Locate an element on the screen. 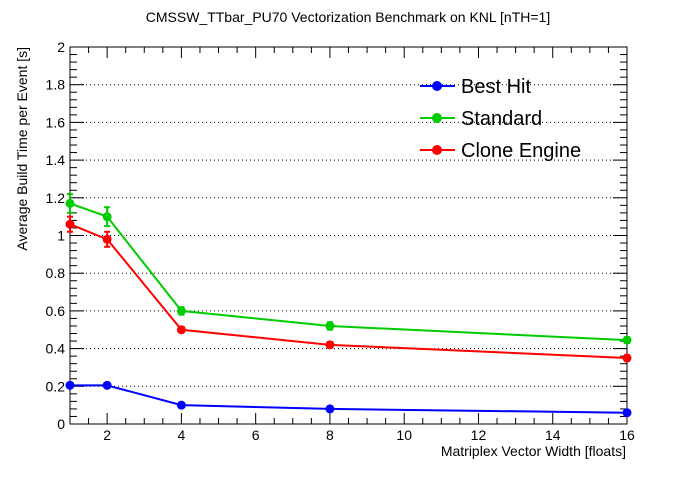 The height and width of the screenshot is (477, 696). legend: Best Hit Standard Clone Engine is located at coordinates (500, 119).